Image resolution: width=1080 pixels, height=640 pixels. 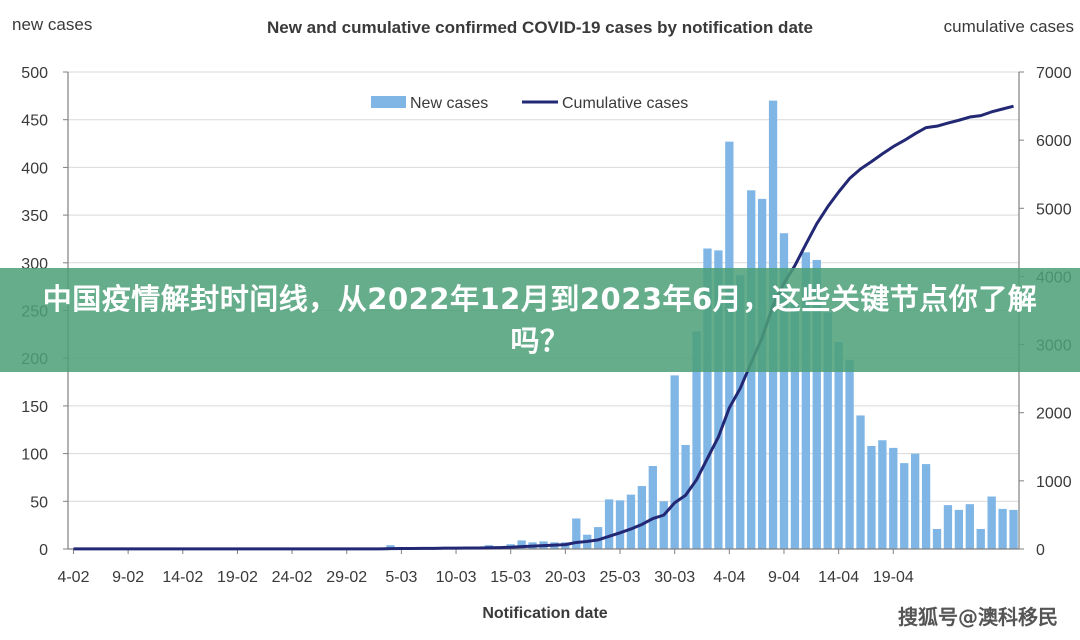 What do you see at coordinates (182, 577) in the screenshot?
I see `x-tick-label: 14-02` at bounding box center [182, 577].